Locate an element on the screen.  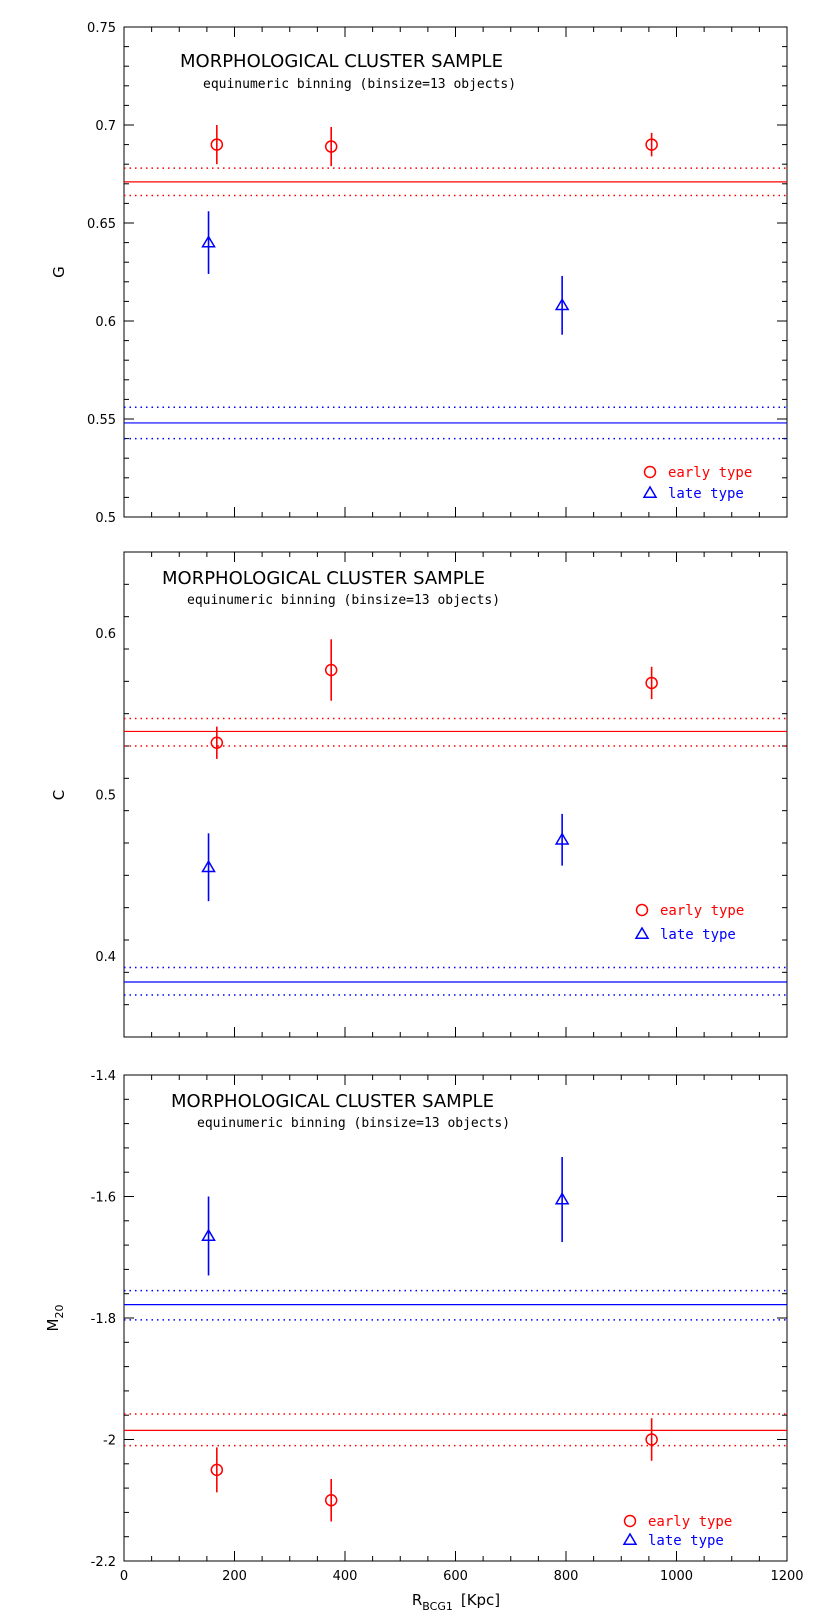
y-axis-label: C is located at coordinates (59, 795).